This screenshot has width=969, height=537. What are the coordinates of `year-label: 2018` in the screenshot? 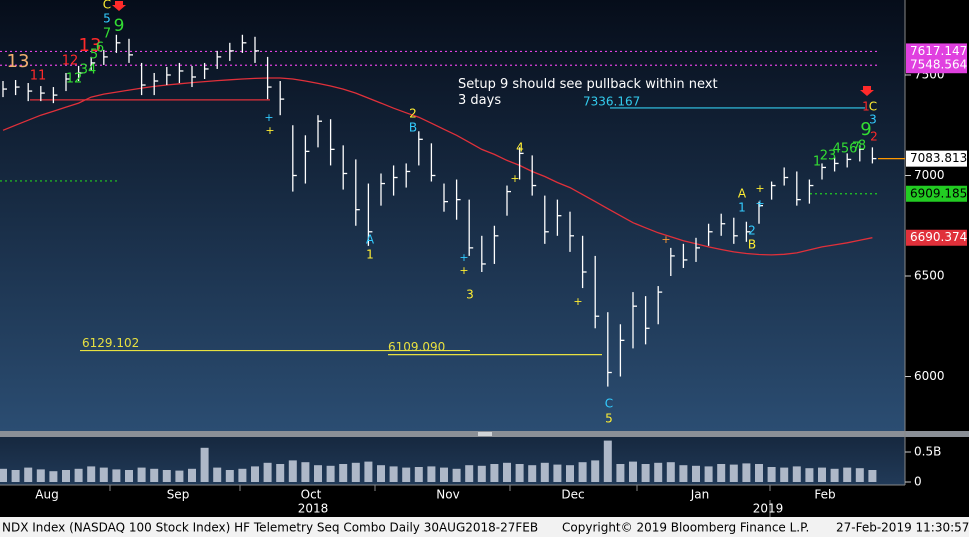 It's located at (313, 509).